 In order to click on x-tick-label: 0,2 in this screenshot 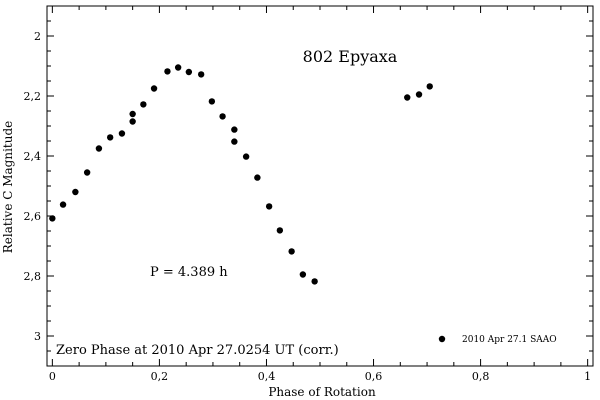, I will do `click(160, 376)`.